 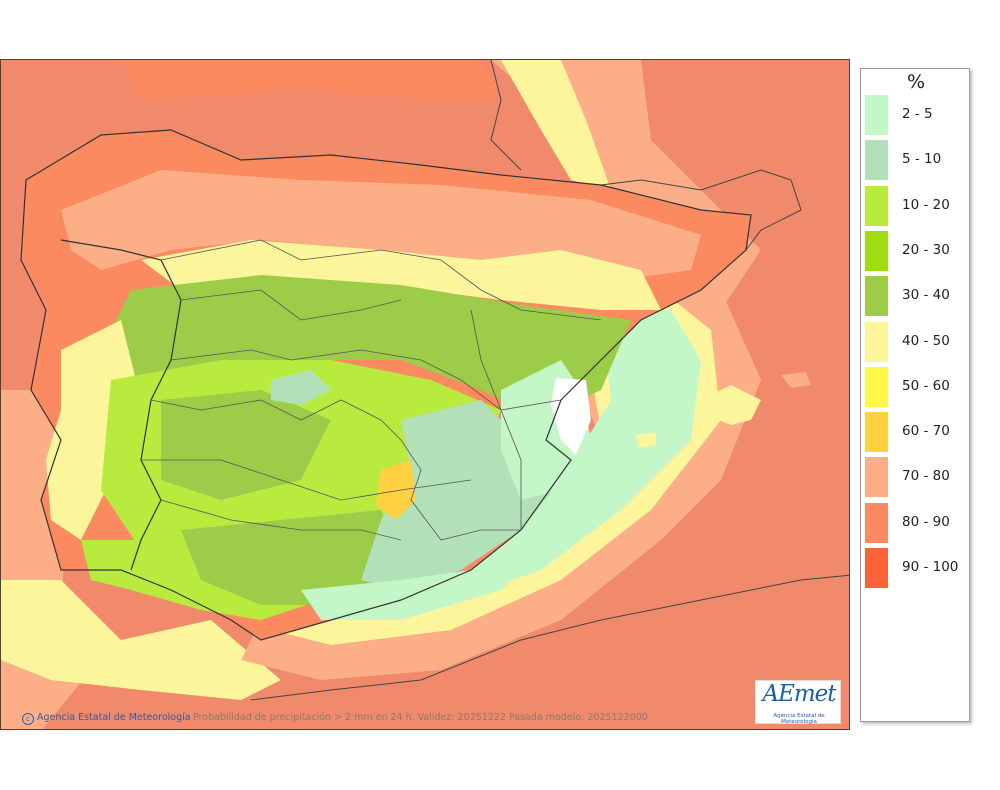 What do you see at coordinates (926, 340) in the screenshot?
I see `legend-label: 40 - 50` at bounding box center [926, 340].